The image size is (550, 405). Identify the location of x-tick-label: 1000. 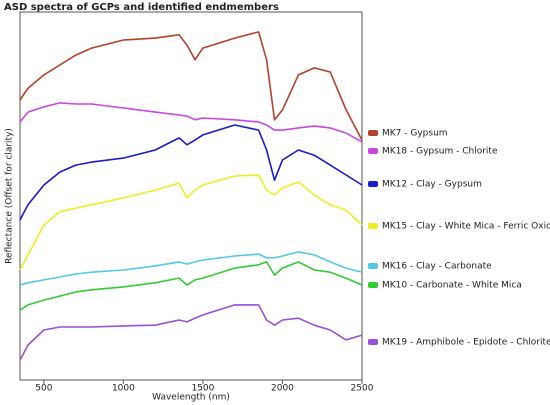
(123, 389).